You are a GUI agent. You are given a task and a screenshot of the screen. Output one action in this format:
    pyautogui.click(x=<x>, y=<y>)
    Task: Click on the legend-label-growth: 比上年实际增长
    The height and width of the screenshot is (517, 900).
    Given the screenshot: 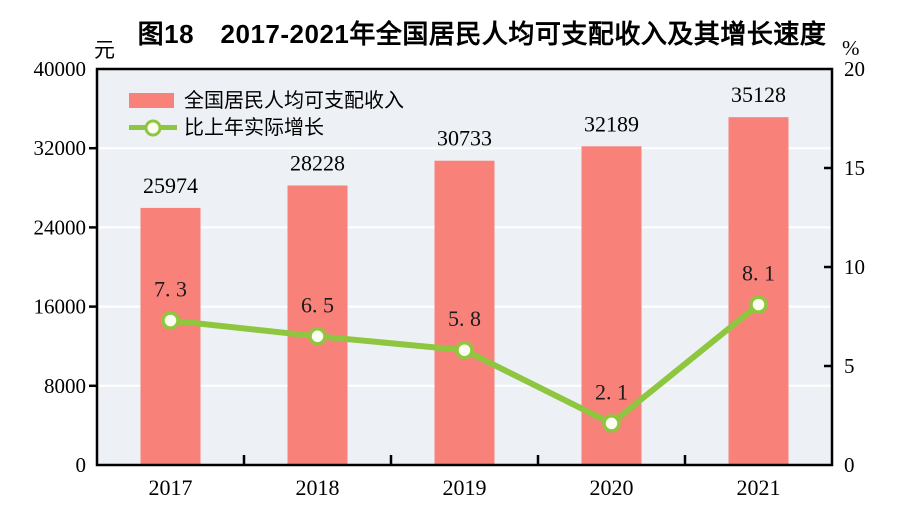 What is the action you would take?
    pyautogui.click(x=254, y=127)
    